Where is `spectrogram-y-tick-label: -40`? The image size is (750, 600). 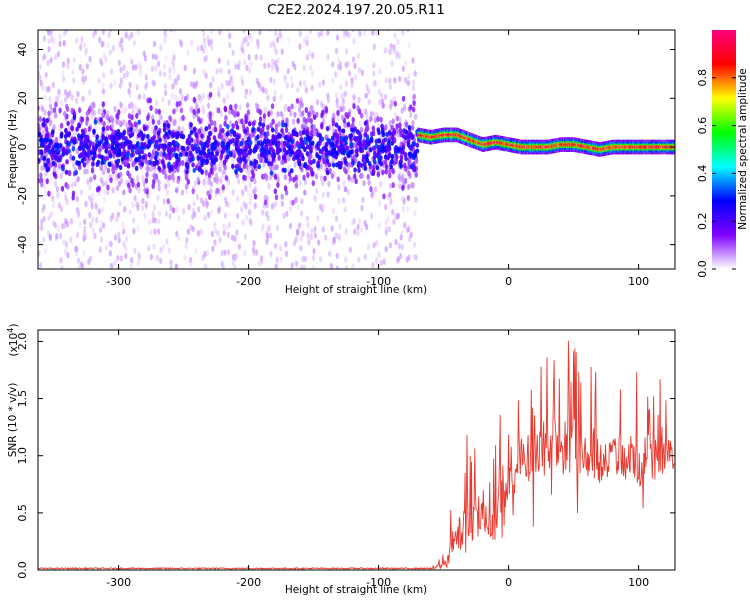 spectrogram-y-tick-label: -40 is located at coordinates (22, 245).